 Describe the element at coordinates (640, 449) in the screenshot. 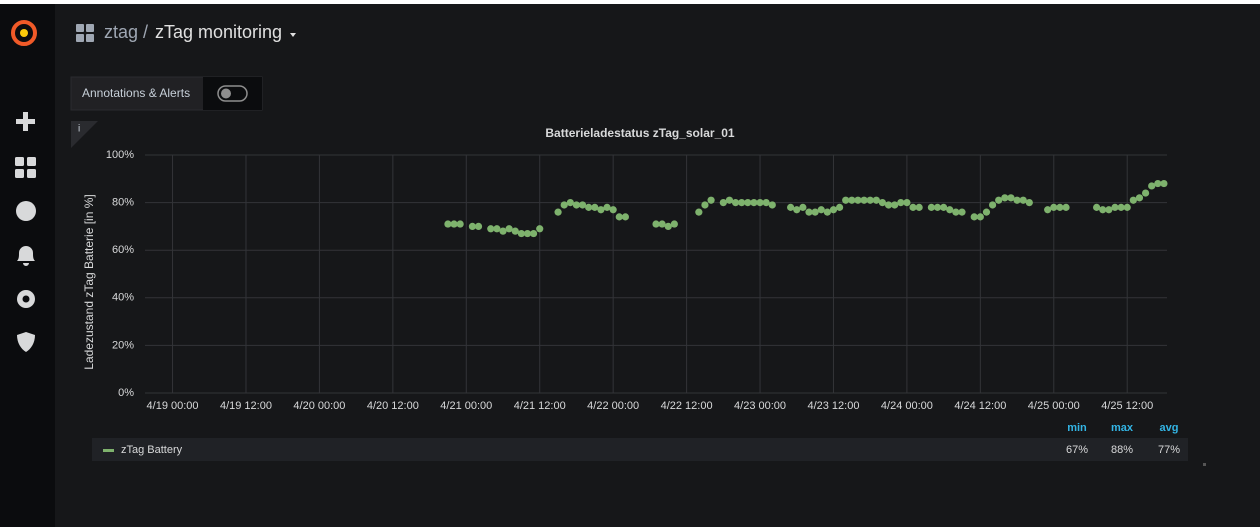

I see `legend-row` at that location.